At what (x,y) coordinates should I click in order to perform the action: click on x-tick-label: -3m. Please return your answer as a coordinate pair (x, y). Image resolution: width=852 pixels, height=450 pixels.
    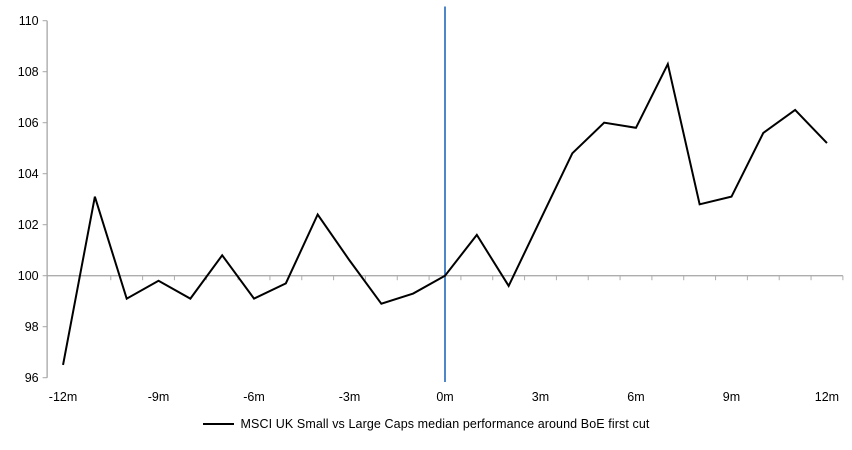
    Looking at the image, I should click on (350, 397).